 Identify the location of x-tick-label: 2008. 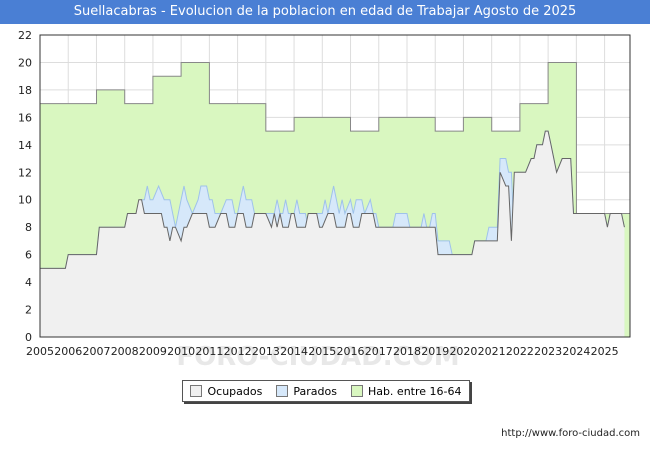
(125, 351).